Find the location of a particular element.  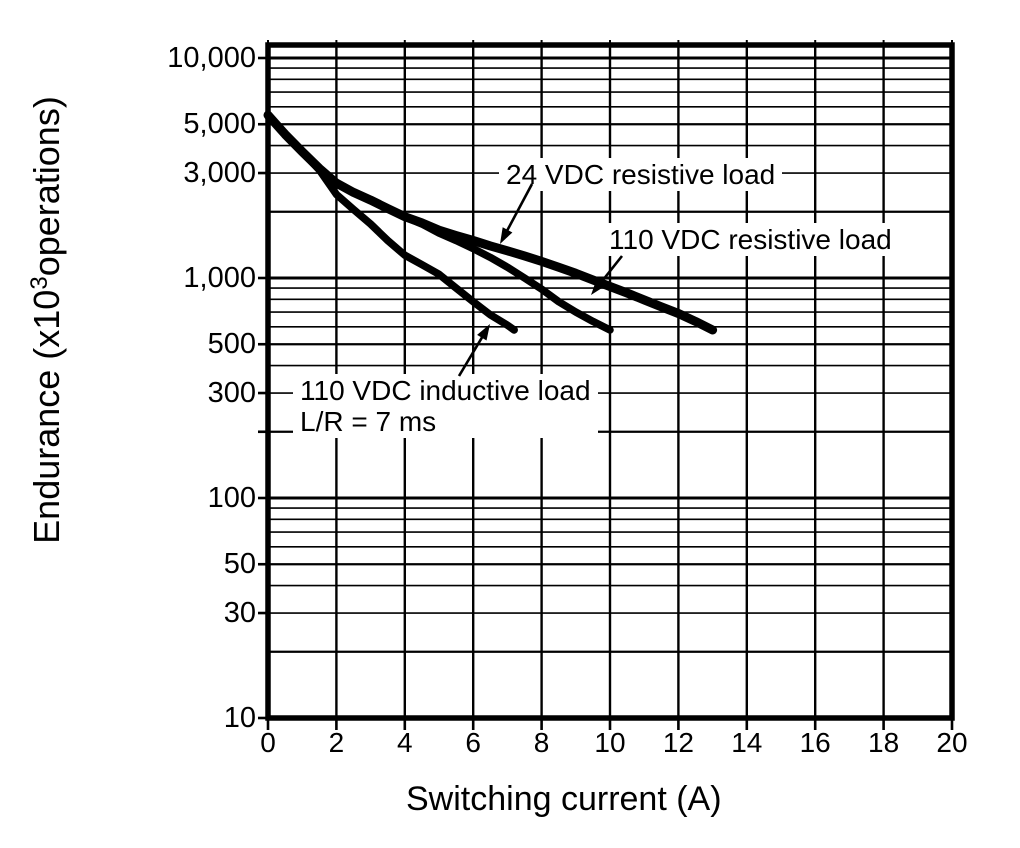

annotation-24vdc-resistive-load: 24 VDC resistive load is located at coordinates (641, 174).